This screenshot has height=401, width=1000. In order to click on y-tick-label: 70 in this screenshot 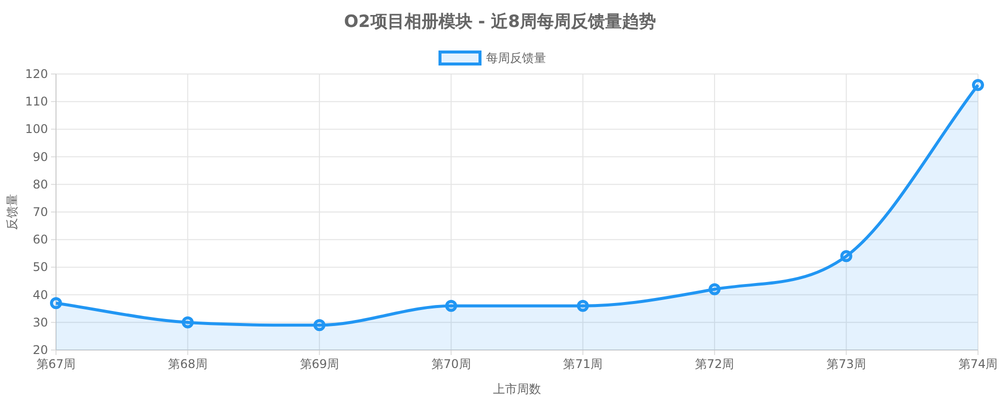, I will do `click(40, 212)`.